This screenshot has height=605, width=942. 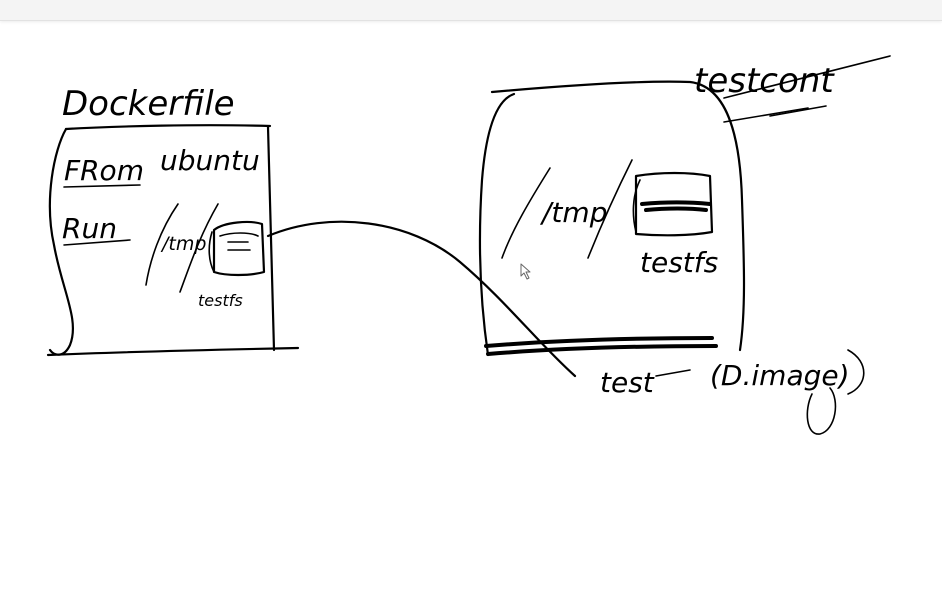 I want to click on image-note-loop, so click(x=821, y=411).